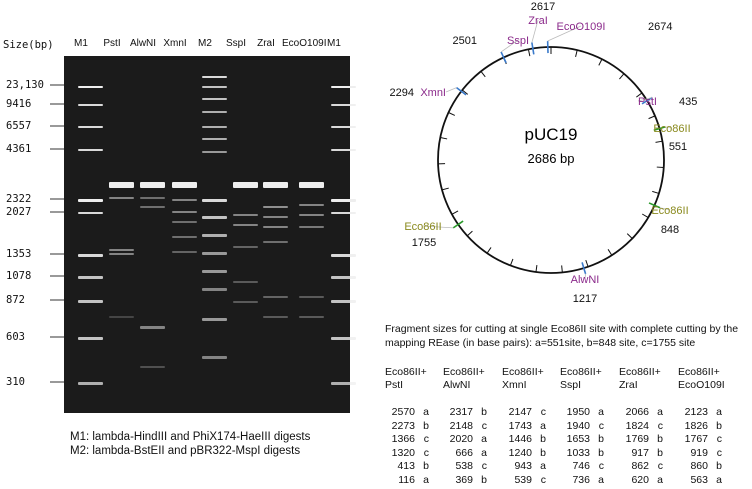 This screenshot has height=489, width=752. I want to click on fragment-row: 538 c, so click(465, 467).